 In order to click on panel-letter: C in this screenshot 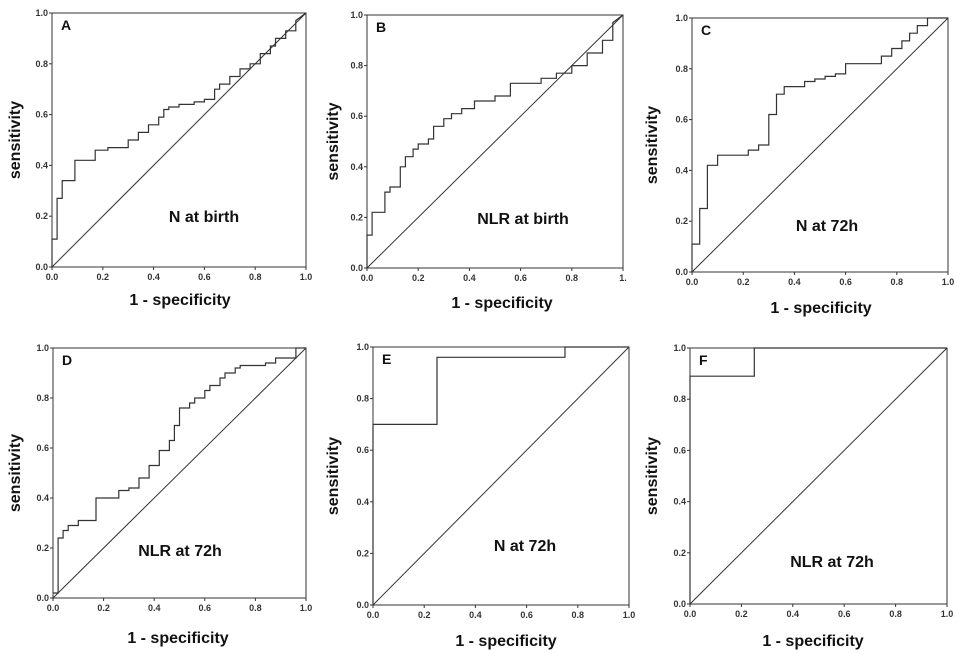, I will do `click(706, 30)`.